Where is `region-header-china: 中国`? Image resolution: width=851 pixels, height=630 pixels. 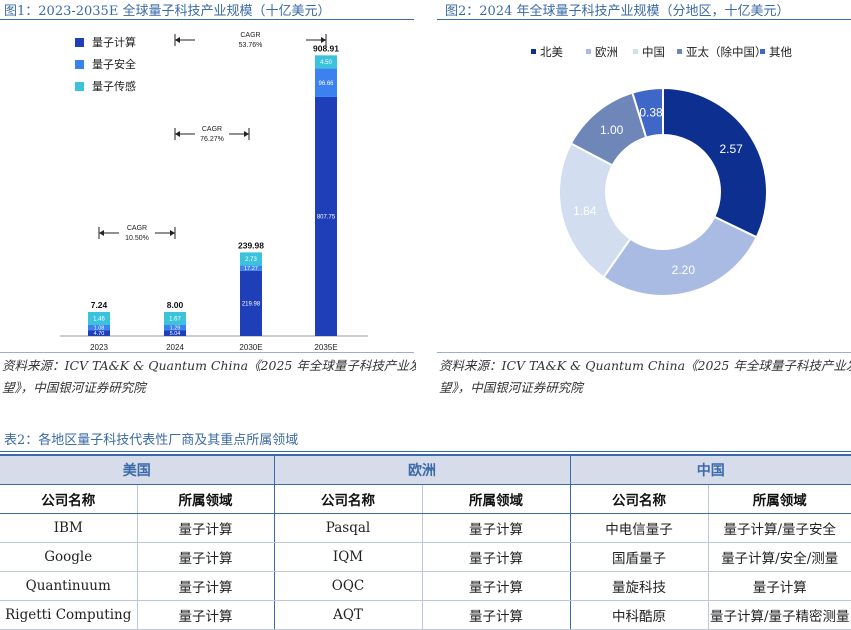 region-header-china: 中国 is located at coordinates (710, 469).